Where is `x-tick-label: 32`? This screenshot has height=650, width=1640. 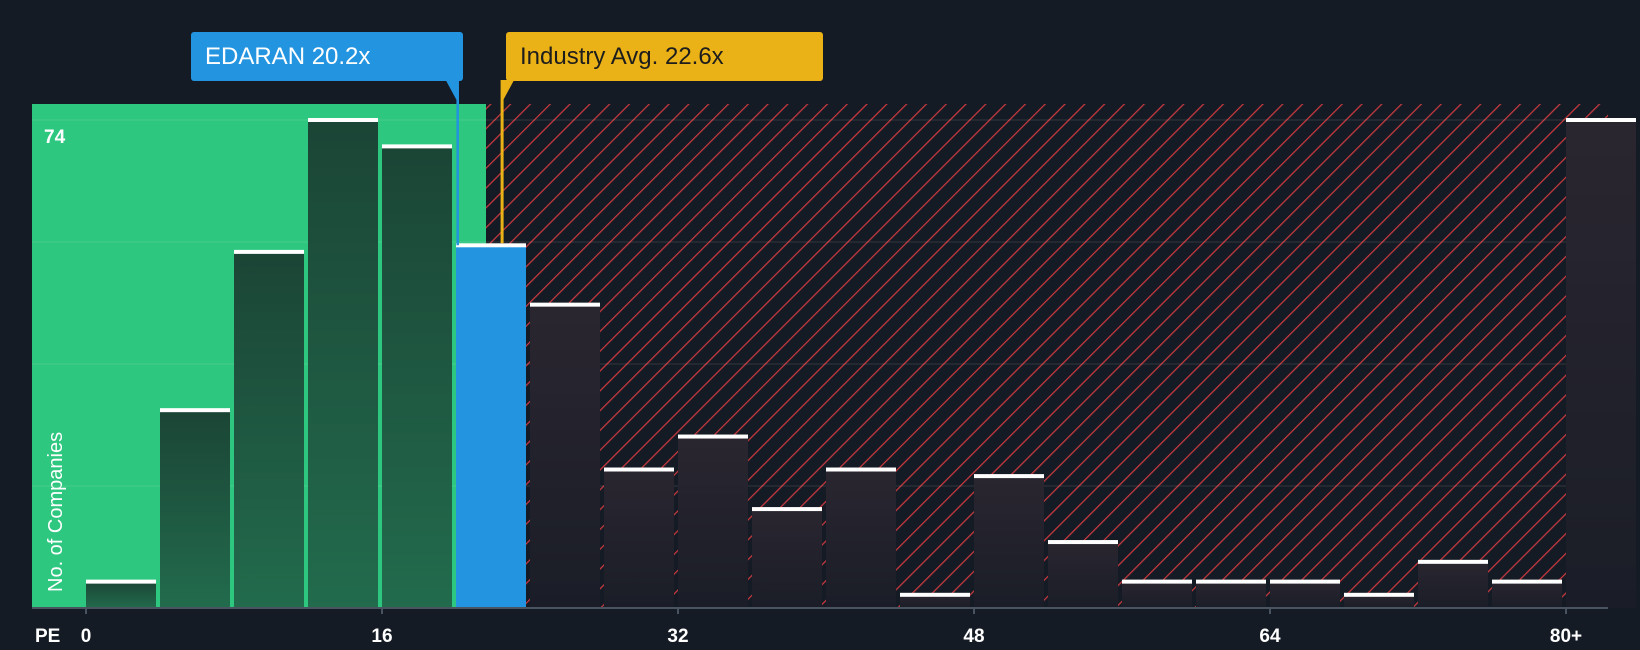 x-tick-label: 32 is located at coordinates (677, 636).